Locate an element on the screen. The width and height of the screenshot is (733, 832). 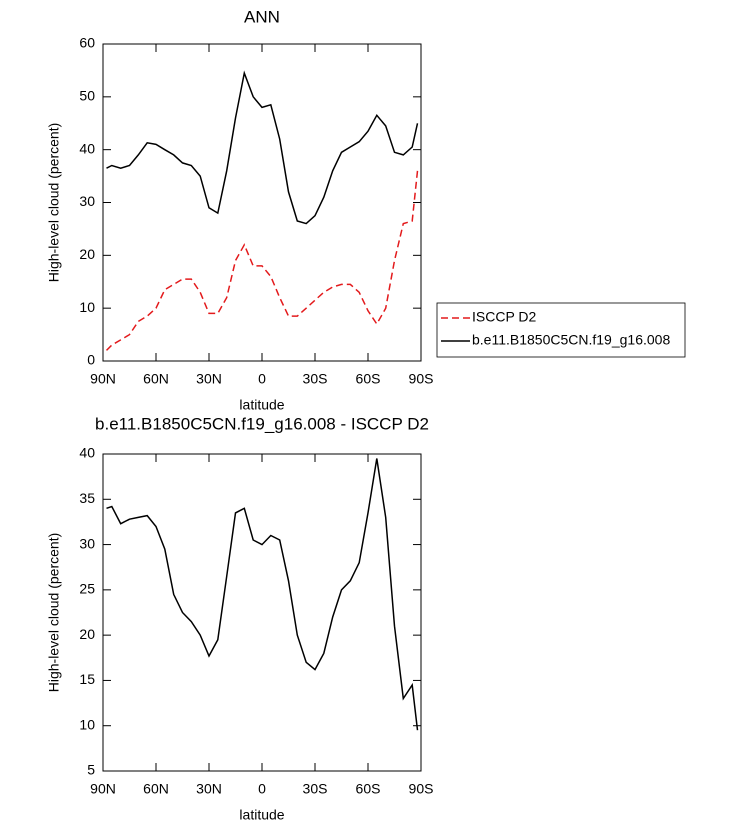
y-tick-label: 5 is located at coordinates (91, 770).